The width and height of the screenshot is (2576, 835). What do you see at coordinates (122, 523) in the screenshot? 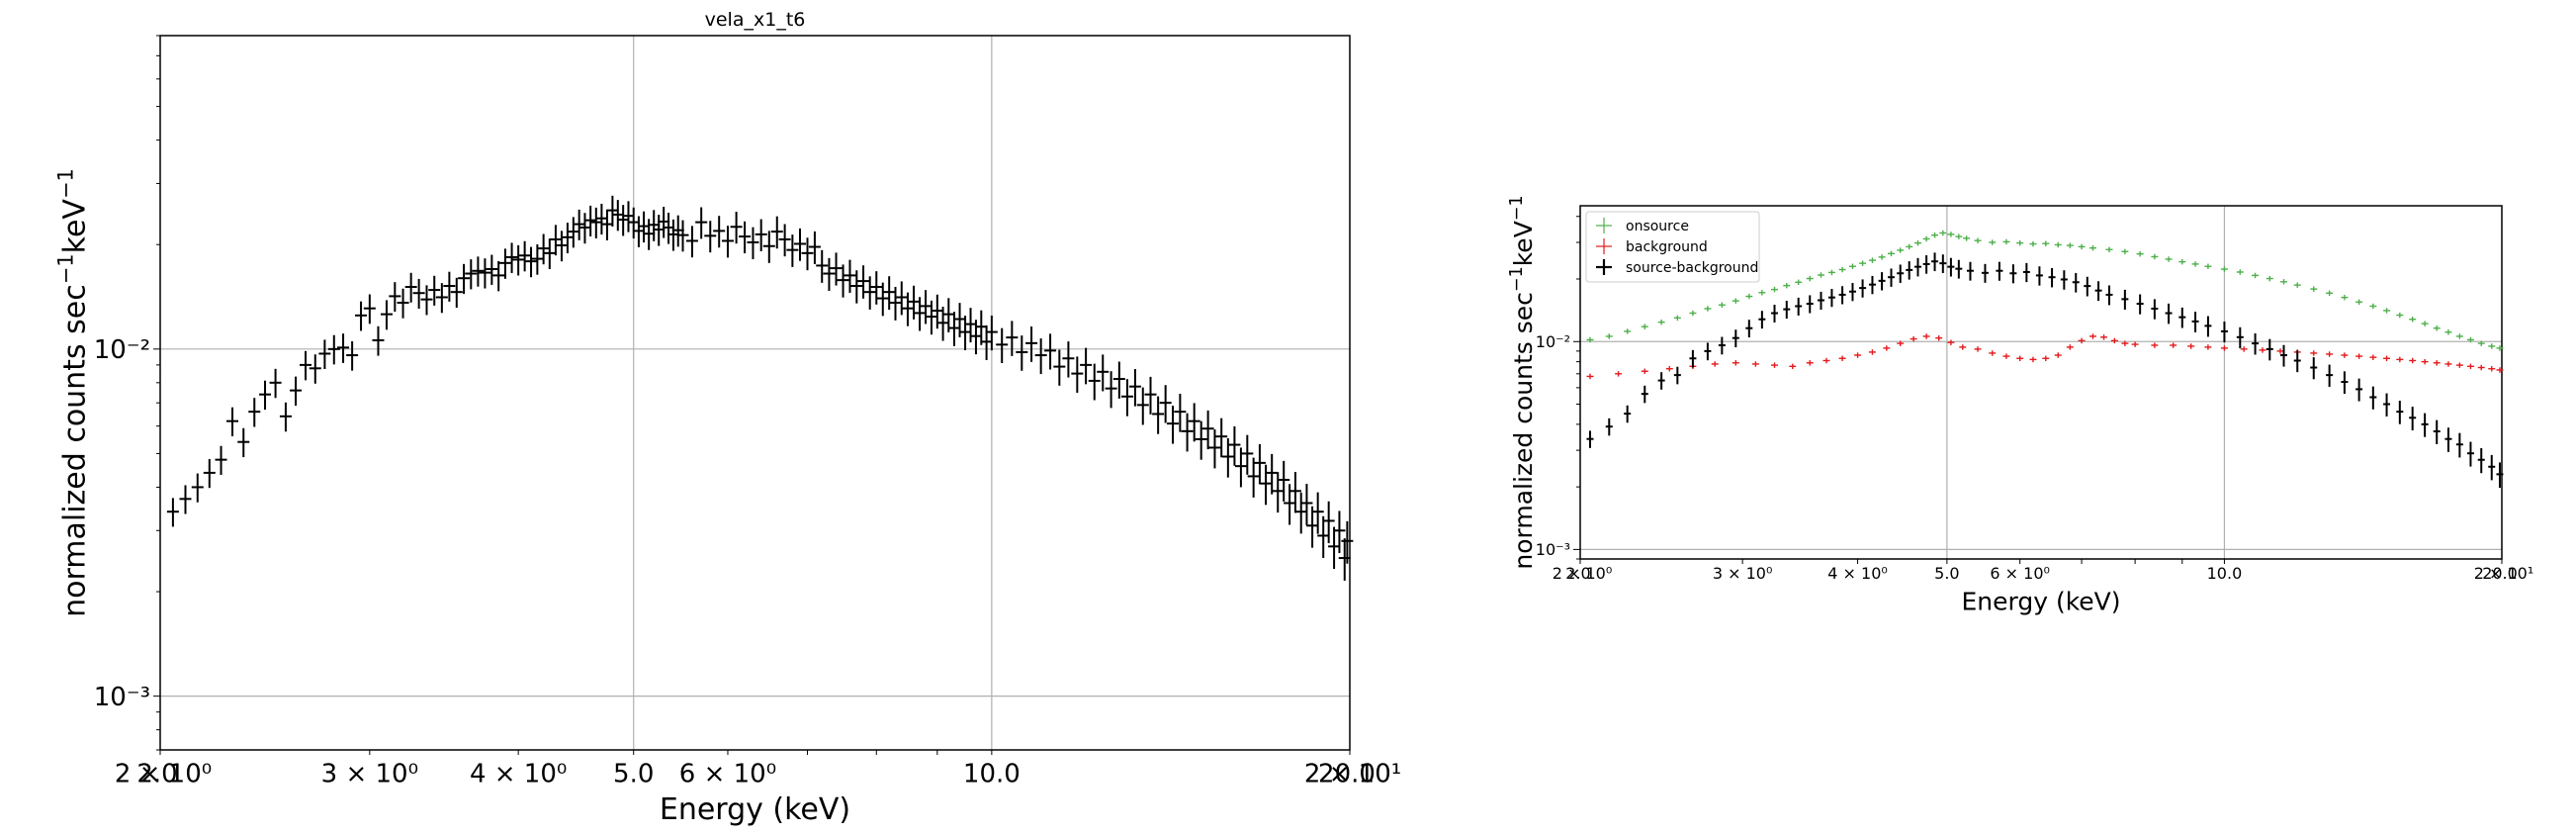
I see `y-tick-labels: 10⁻² 10⁻³` at bounding box center [122, 523].